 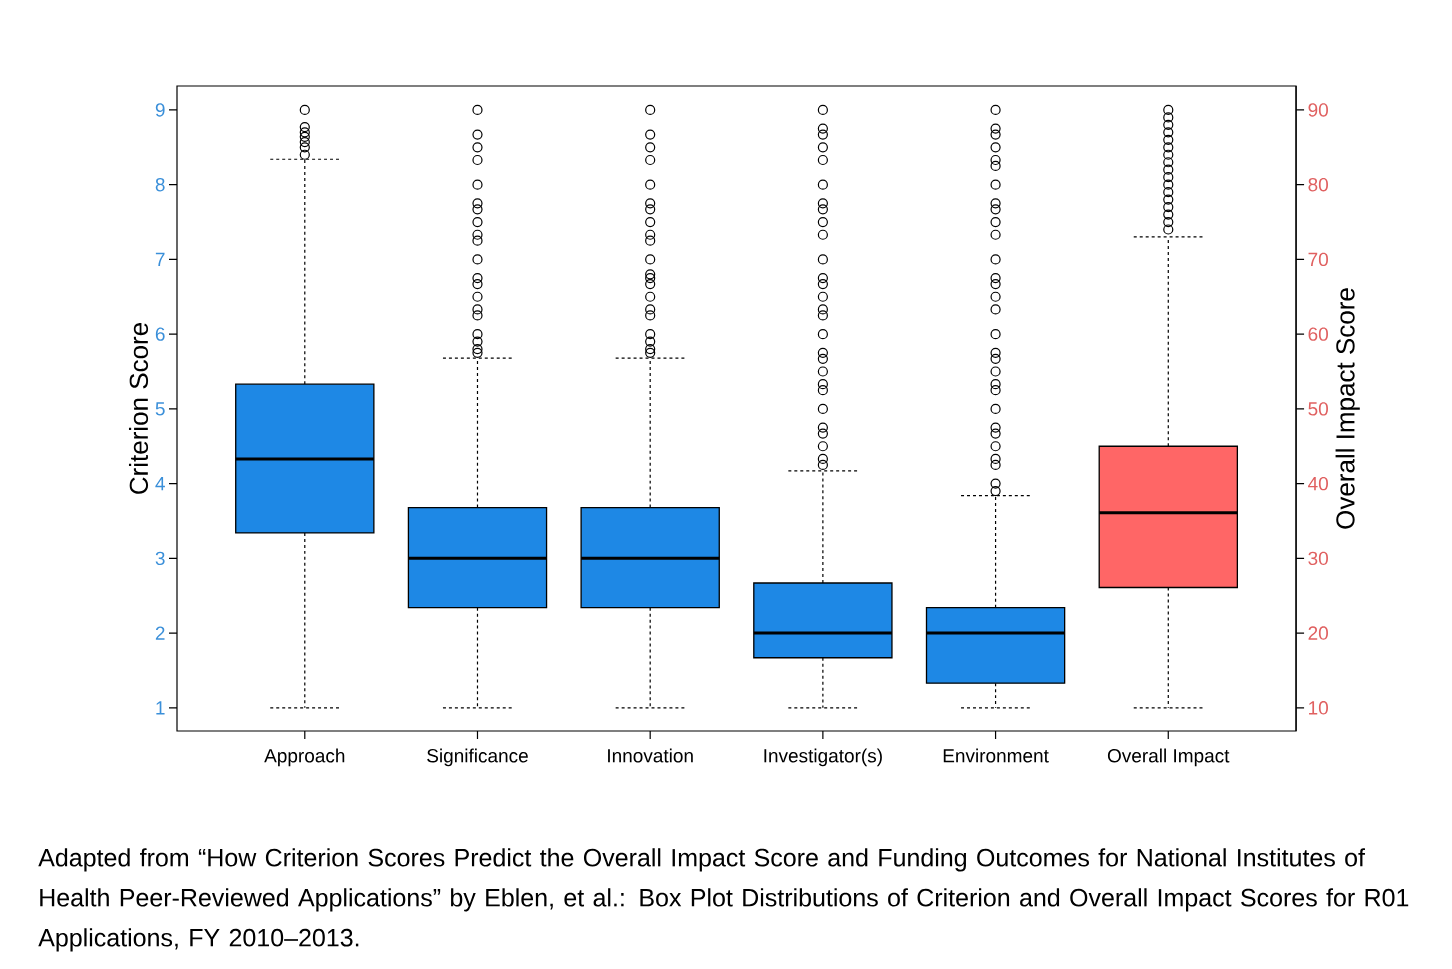 I want to click on x-tick-label: Environment, so click(x=996, y=755).